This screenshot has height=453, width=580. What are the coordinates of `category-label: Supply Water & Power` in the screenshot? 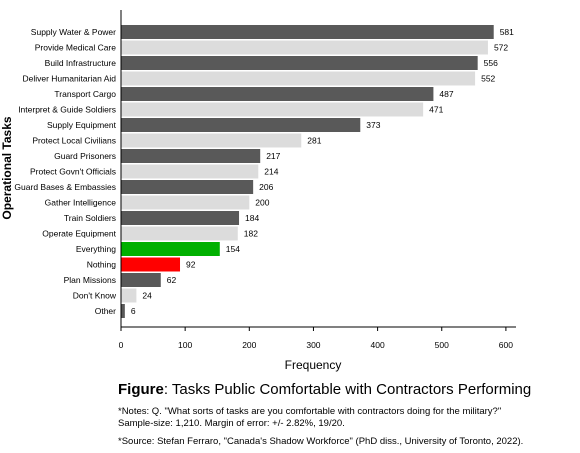 It's located at (73, 32).